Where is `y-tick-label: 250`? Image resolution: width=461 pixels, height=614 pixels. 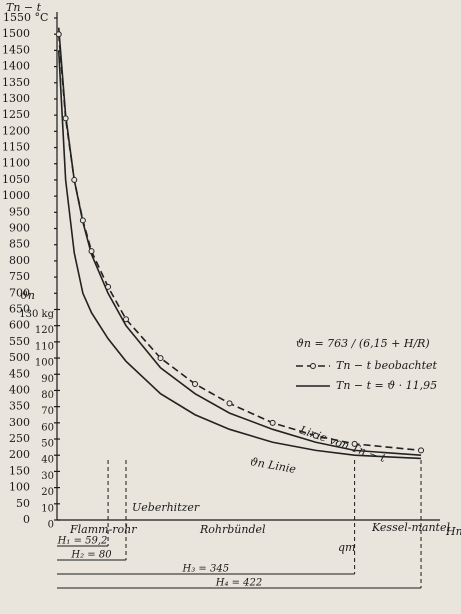 y-tick-label: 250 is located at coordinates (19, 438).